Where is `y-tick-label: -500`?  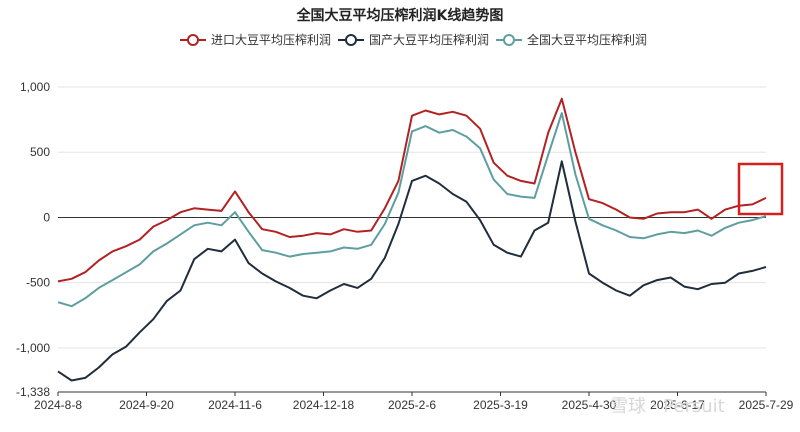 y-tick-label: -500 is located at coordinates (38, 283).